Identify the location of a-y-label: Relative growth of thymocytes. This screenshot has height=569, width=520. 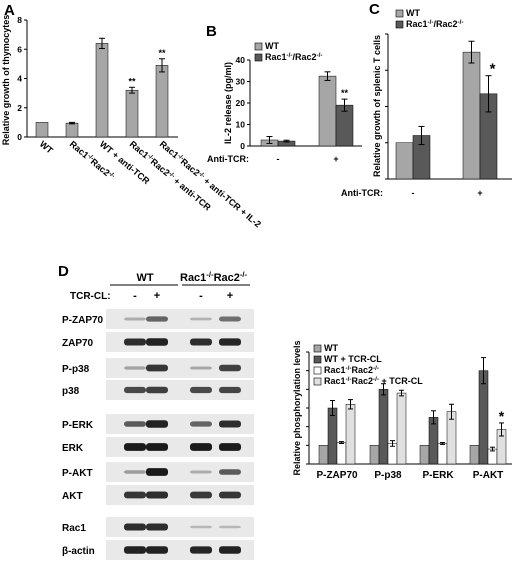
(6, 80).